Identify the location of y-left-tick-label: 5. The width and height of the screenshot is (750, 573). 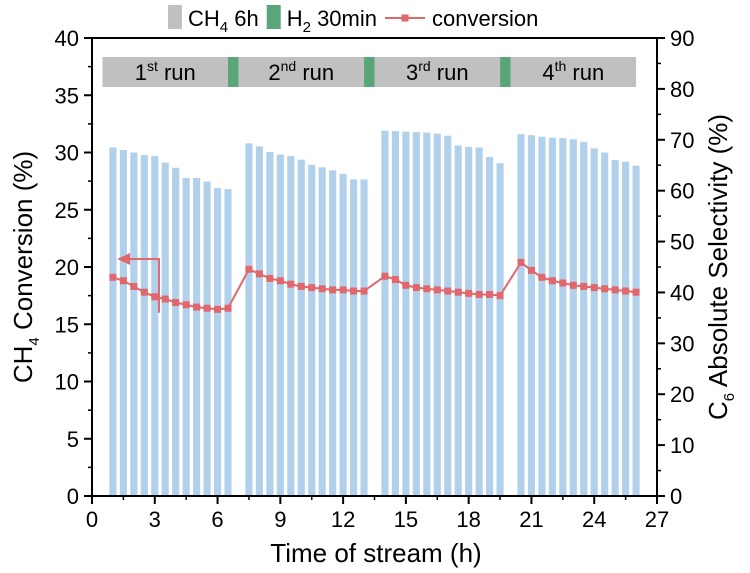
(73, 439).